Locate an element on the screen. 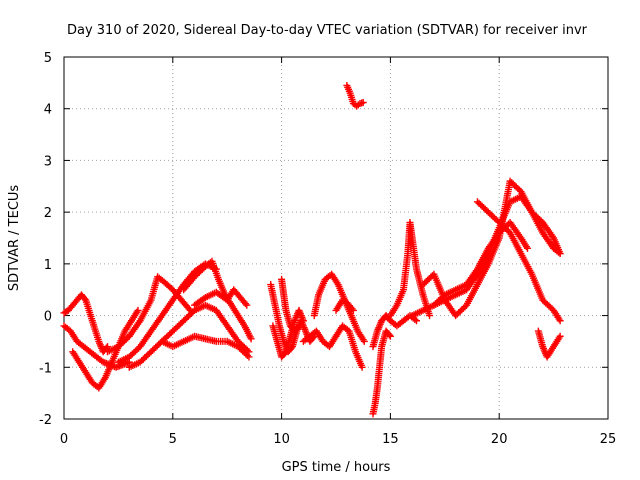 The image size is (640, 480). x-tick-label: 25 is located at coordinates (608, 439).